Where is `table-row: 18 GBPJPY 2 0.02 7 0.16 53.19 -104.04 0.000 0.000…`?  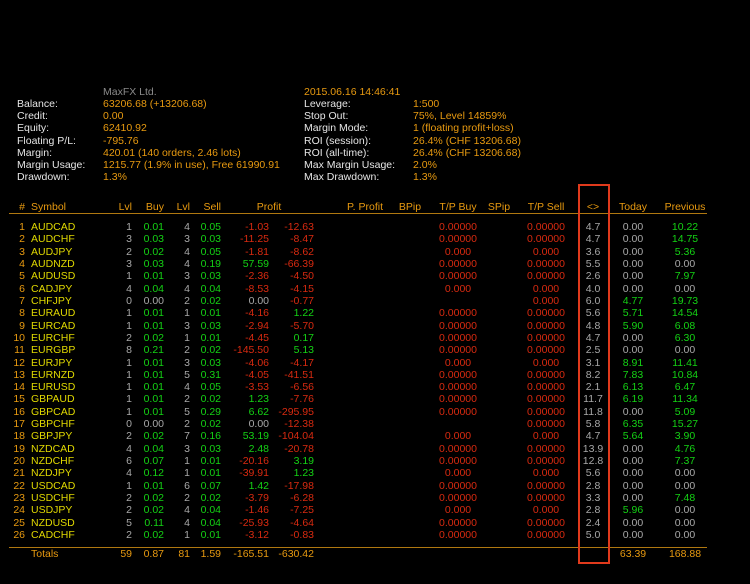 table-row: 18 GBPJPY 2 0.02 7 0.16 53.19 -104.04 0.000 0.000… is located at coordinates (355, 436).